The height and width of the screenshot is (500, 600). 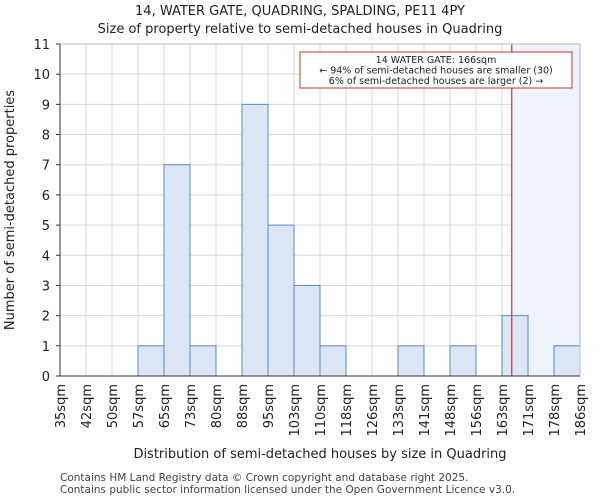 What do you see at coordinates (347, 410) in the screenshot?
I see `x-tick-label: 118sqm` at bounding box center [347, 410].